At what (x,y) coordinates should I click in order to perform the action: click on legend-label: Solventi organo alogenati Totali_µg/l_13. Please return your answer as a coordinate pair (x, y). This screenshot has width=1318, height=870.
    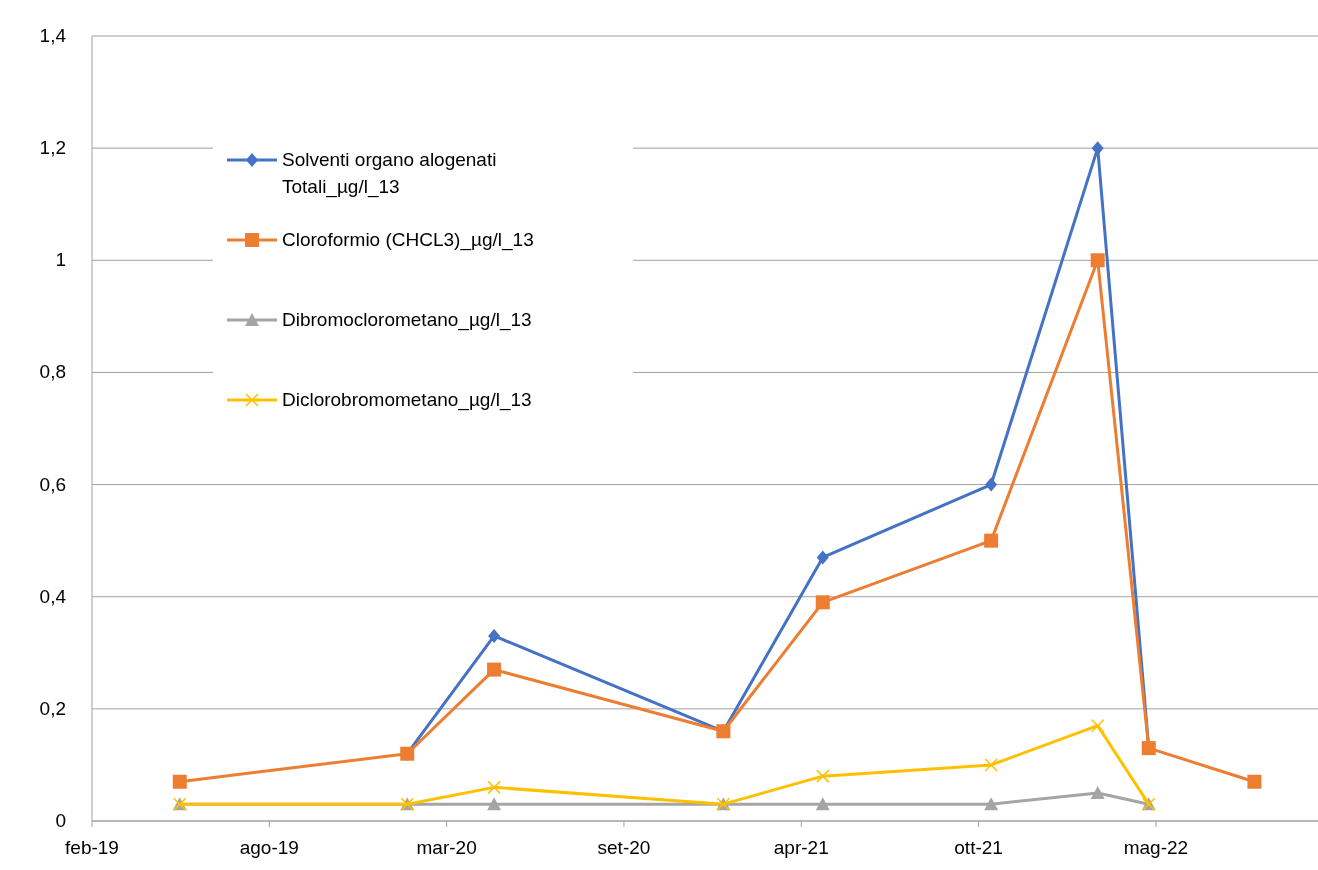
    Looking at the image, I should click on (389, 173).